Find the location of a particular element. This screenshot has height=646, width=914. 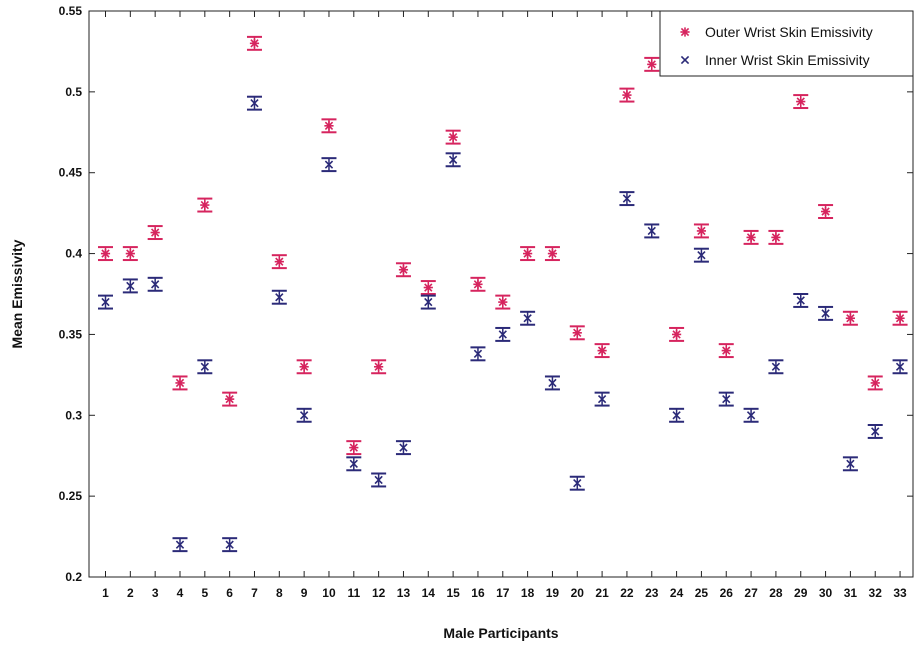

y-tick-label: 0.35 is located at coordinates (71, 334).